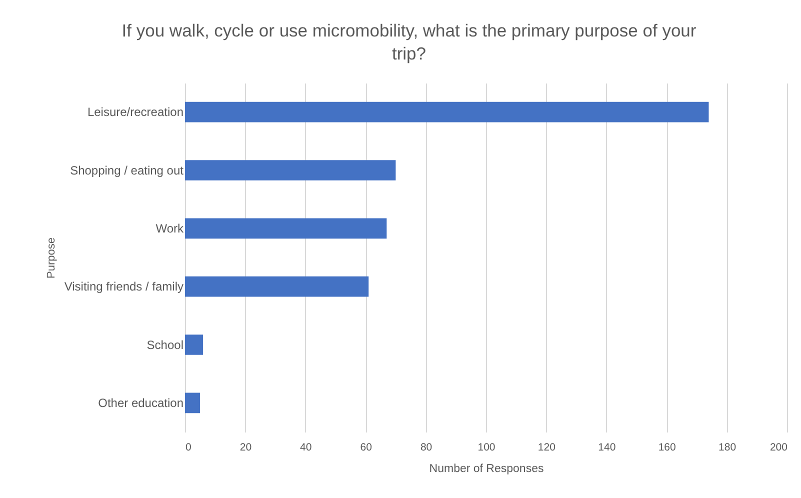 The image size is (801, 498). Describe the element at coordinates (141, 403) in the screenshot. I see `y-tick-label: Other education` at that location.